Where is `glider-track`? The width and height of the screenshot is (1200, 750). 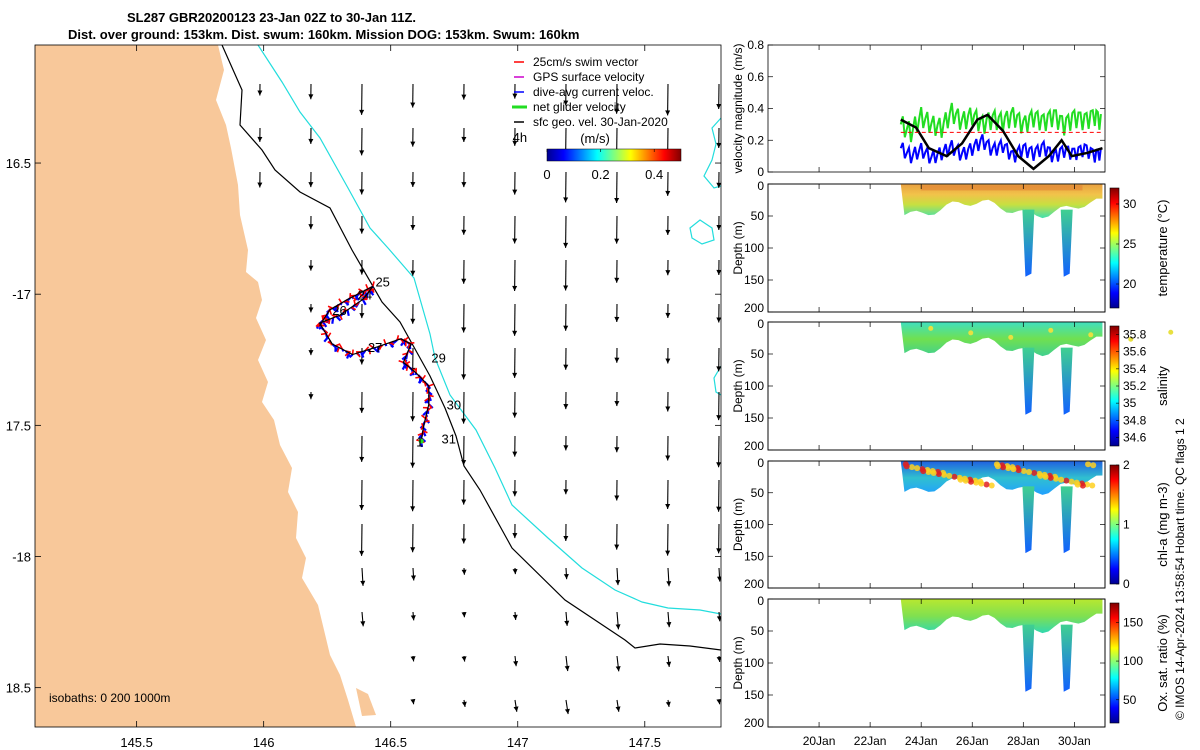
glider-track is located at coordinates (374, 364).